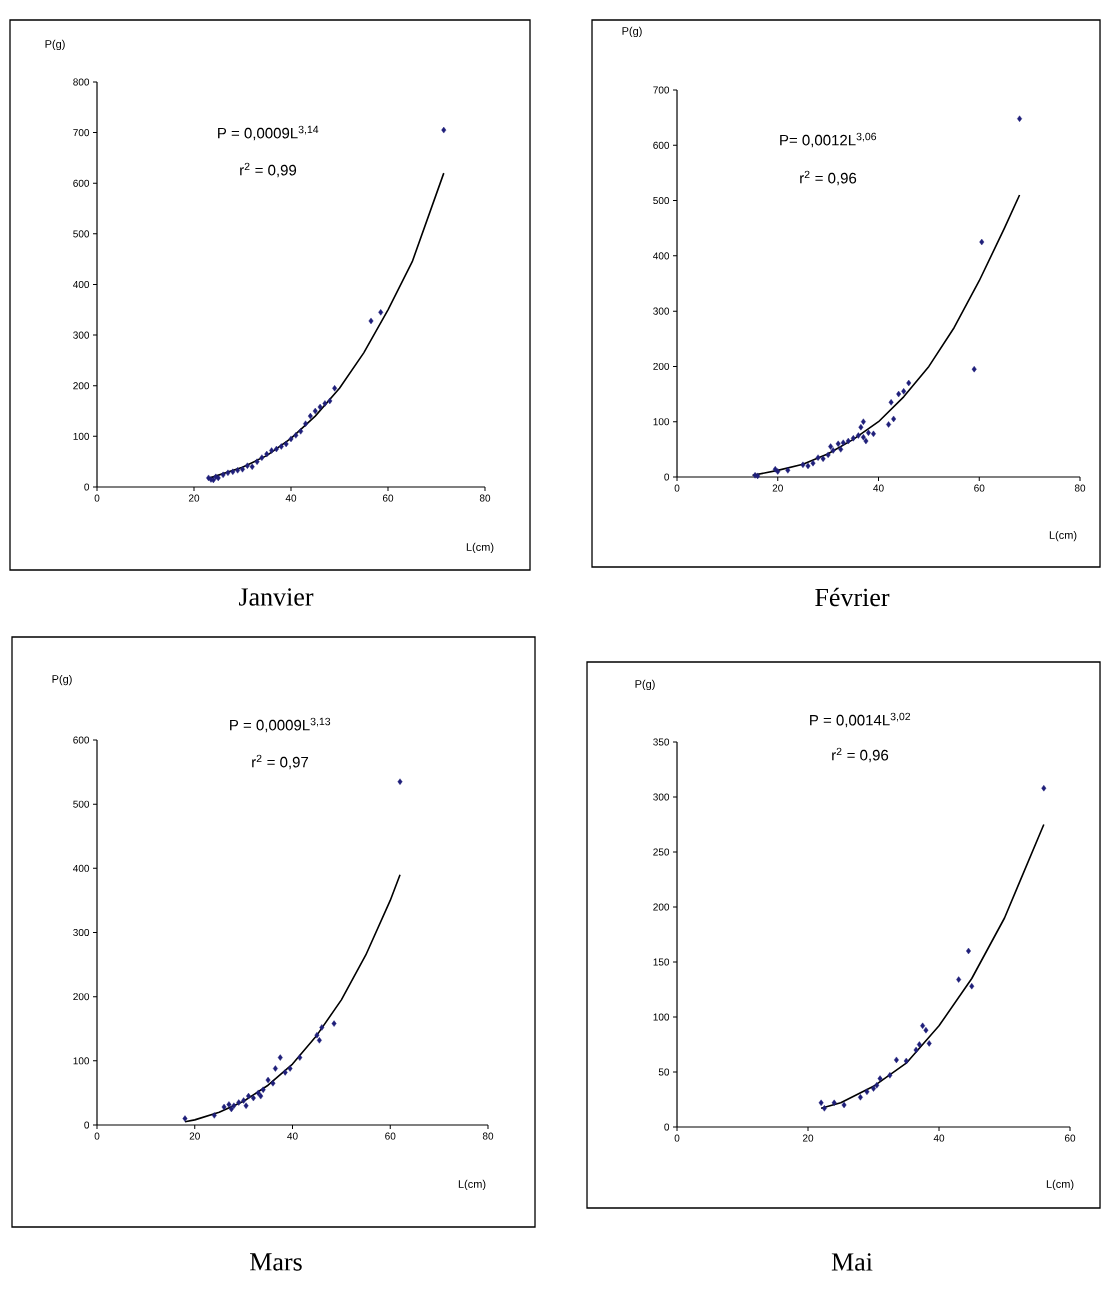  What do you see at coordinates (661, 256) in the screenshot?
I see `y-tick-label: 400` at bounding box center [661, 256].